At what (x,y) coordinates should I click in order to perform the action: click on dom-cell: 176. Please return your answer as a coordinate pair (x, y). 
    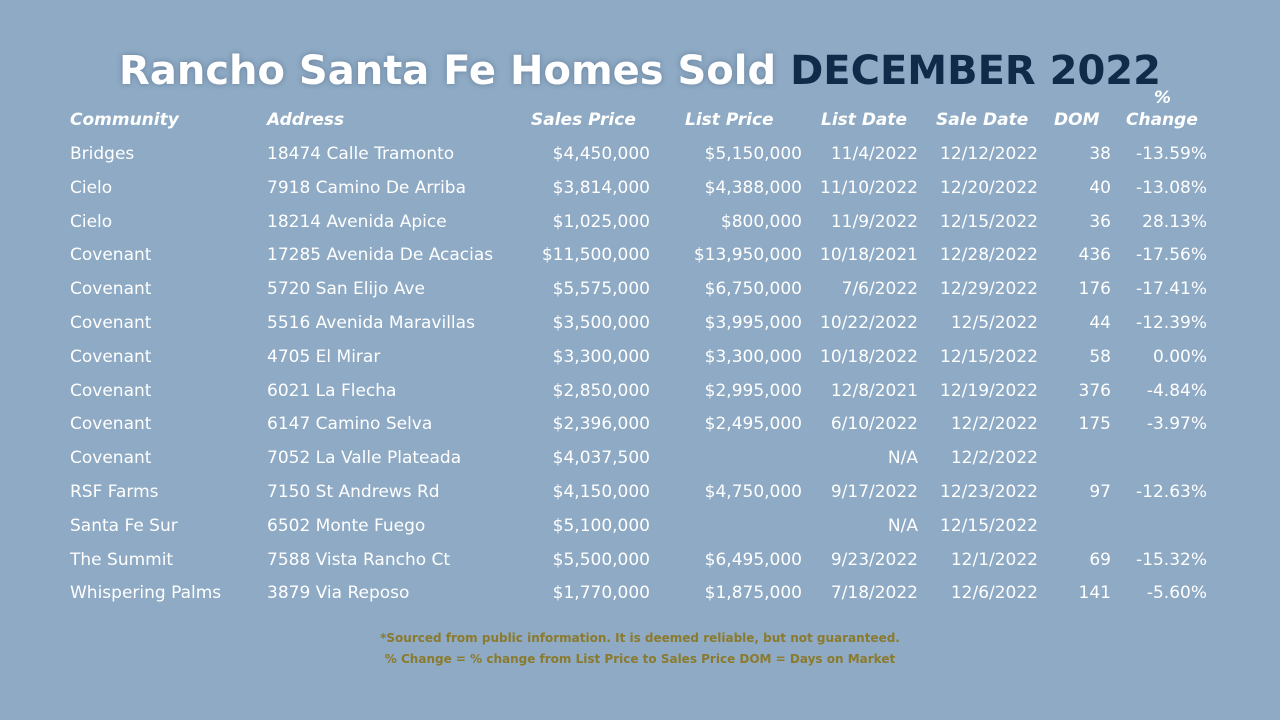
    Looking at the image, I should click on (1094, 289).